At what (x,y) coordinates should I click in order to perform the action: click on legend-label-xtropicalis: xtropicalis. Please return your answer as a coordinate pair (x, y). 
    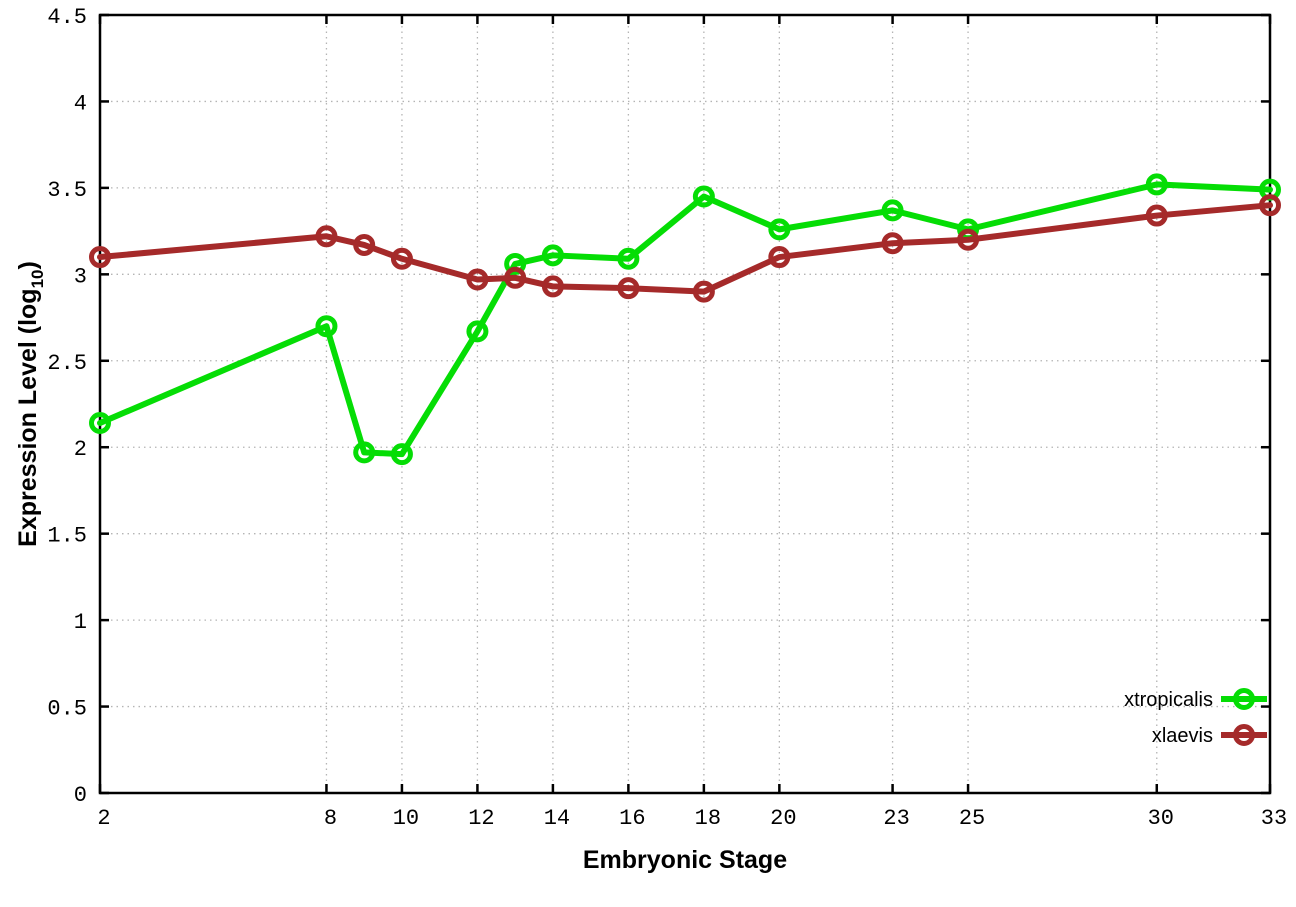
    Looking at the image, I should click on (1168, 700).